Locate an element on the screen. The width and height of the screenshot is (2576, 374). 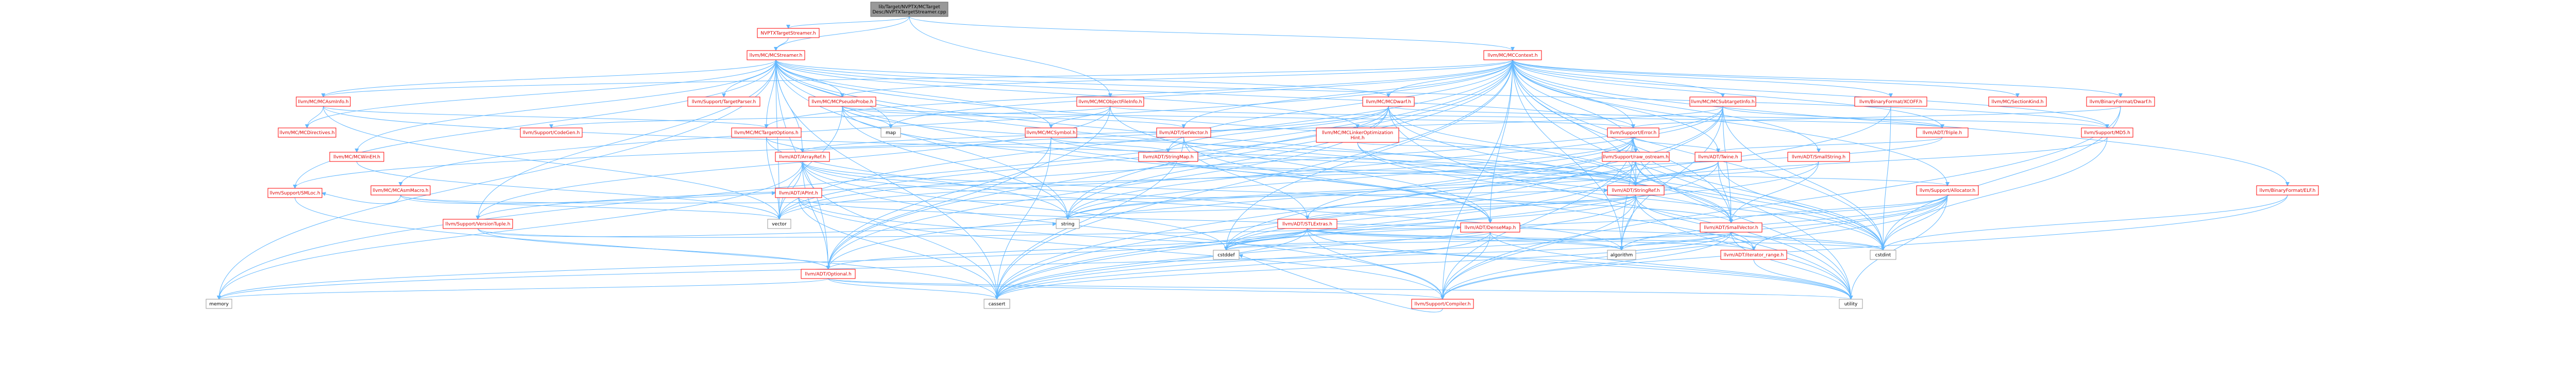
node-label-mcdwarf: llvm/MC/MCDwarf.h is located at coordinates (1388, 102).